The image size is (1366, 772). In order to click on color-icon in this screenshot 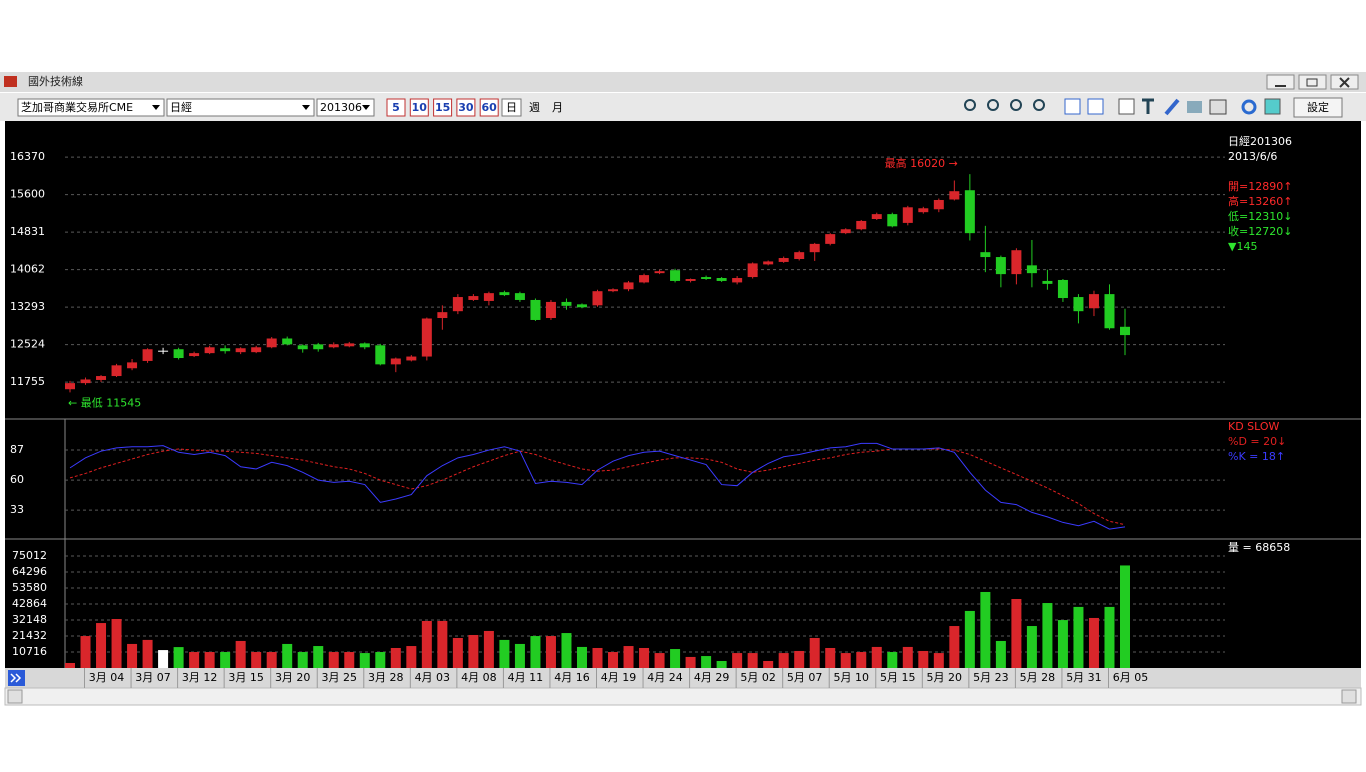, I will do `click(1272, 106)`.